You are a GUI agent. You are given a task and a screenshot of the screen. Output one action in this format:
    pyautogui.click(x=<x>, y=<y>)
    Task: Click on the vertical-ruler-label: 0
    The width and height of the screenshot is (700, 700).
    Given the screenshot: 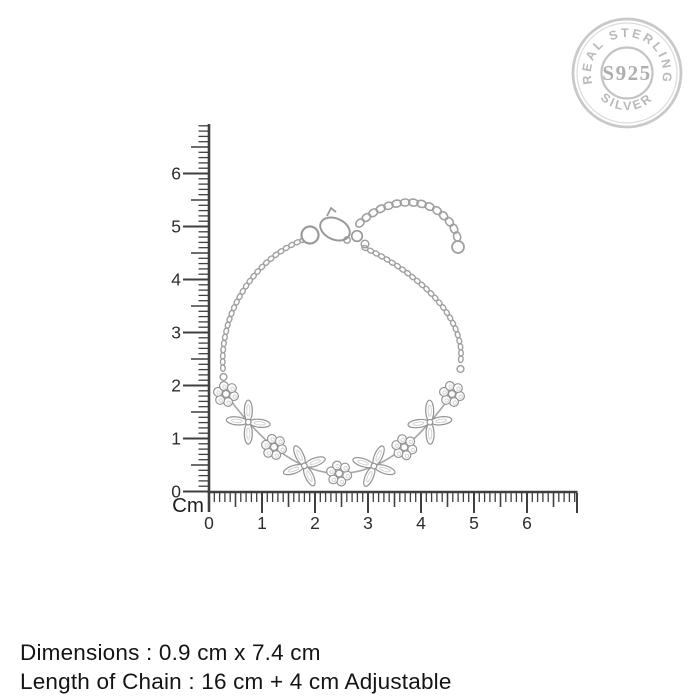 What is the action you would take?
    pyautogui.click(x=176, y=492)
    